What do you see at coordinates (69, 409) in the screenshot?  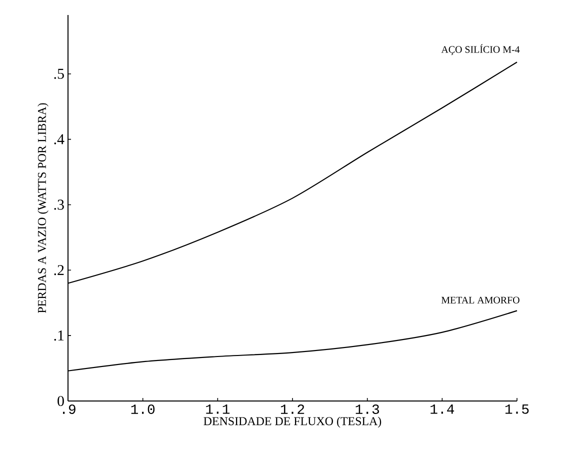 I see `x-tick-label: .9` at bounding box center [69, 409].